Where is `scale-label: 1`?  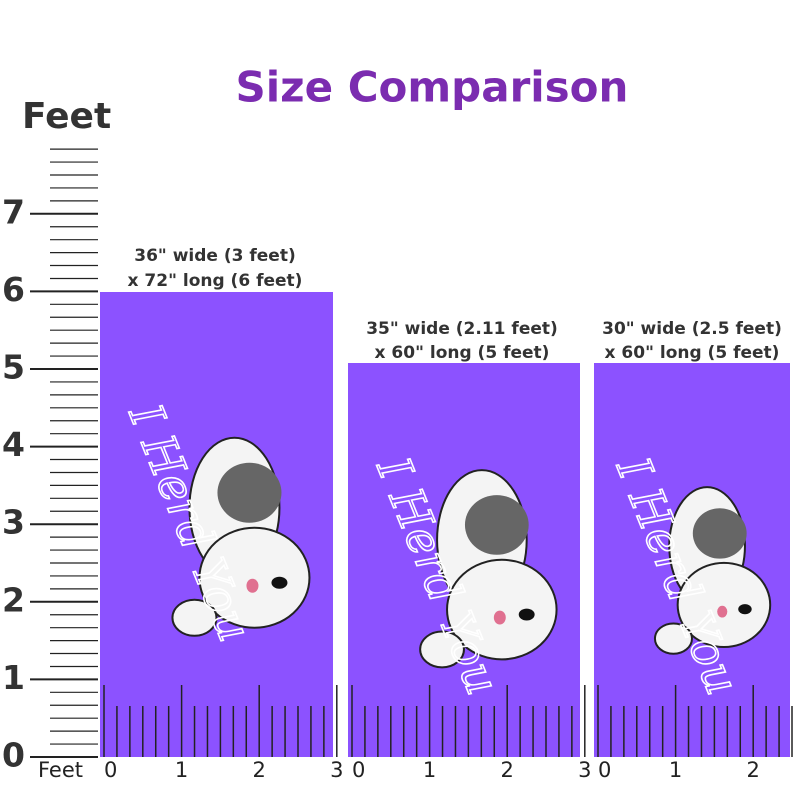
scale-label: 1 is located at coordinates (13, 677).